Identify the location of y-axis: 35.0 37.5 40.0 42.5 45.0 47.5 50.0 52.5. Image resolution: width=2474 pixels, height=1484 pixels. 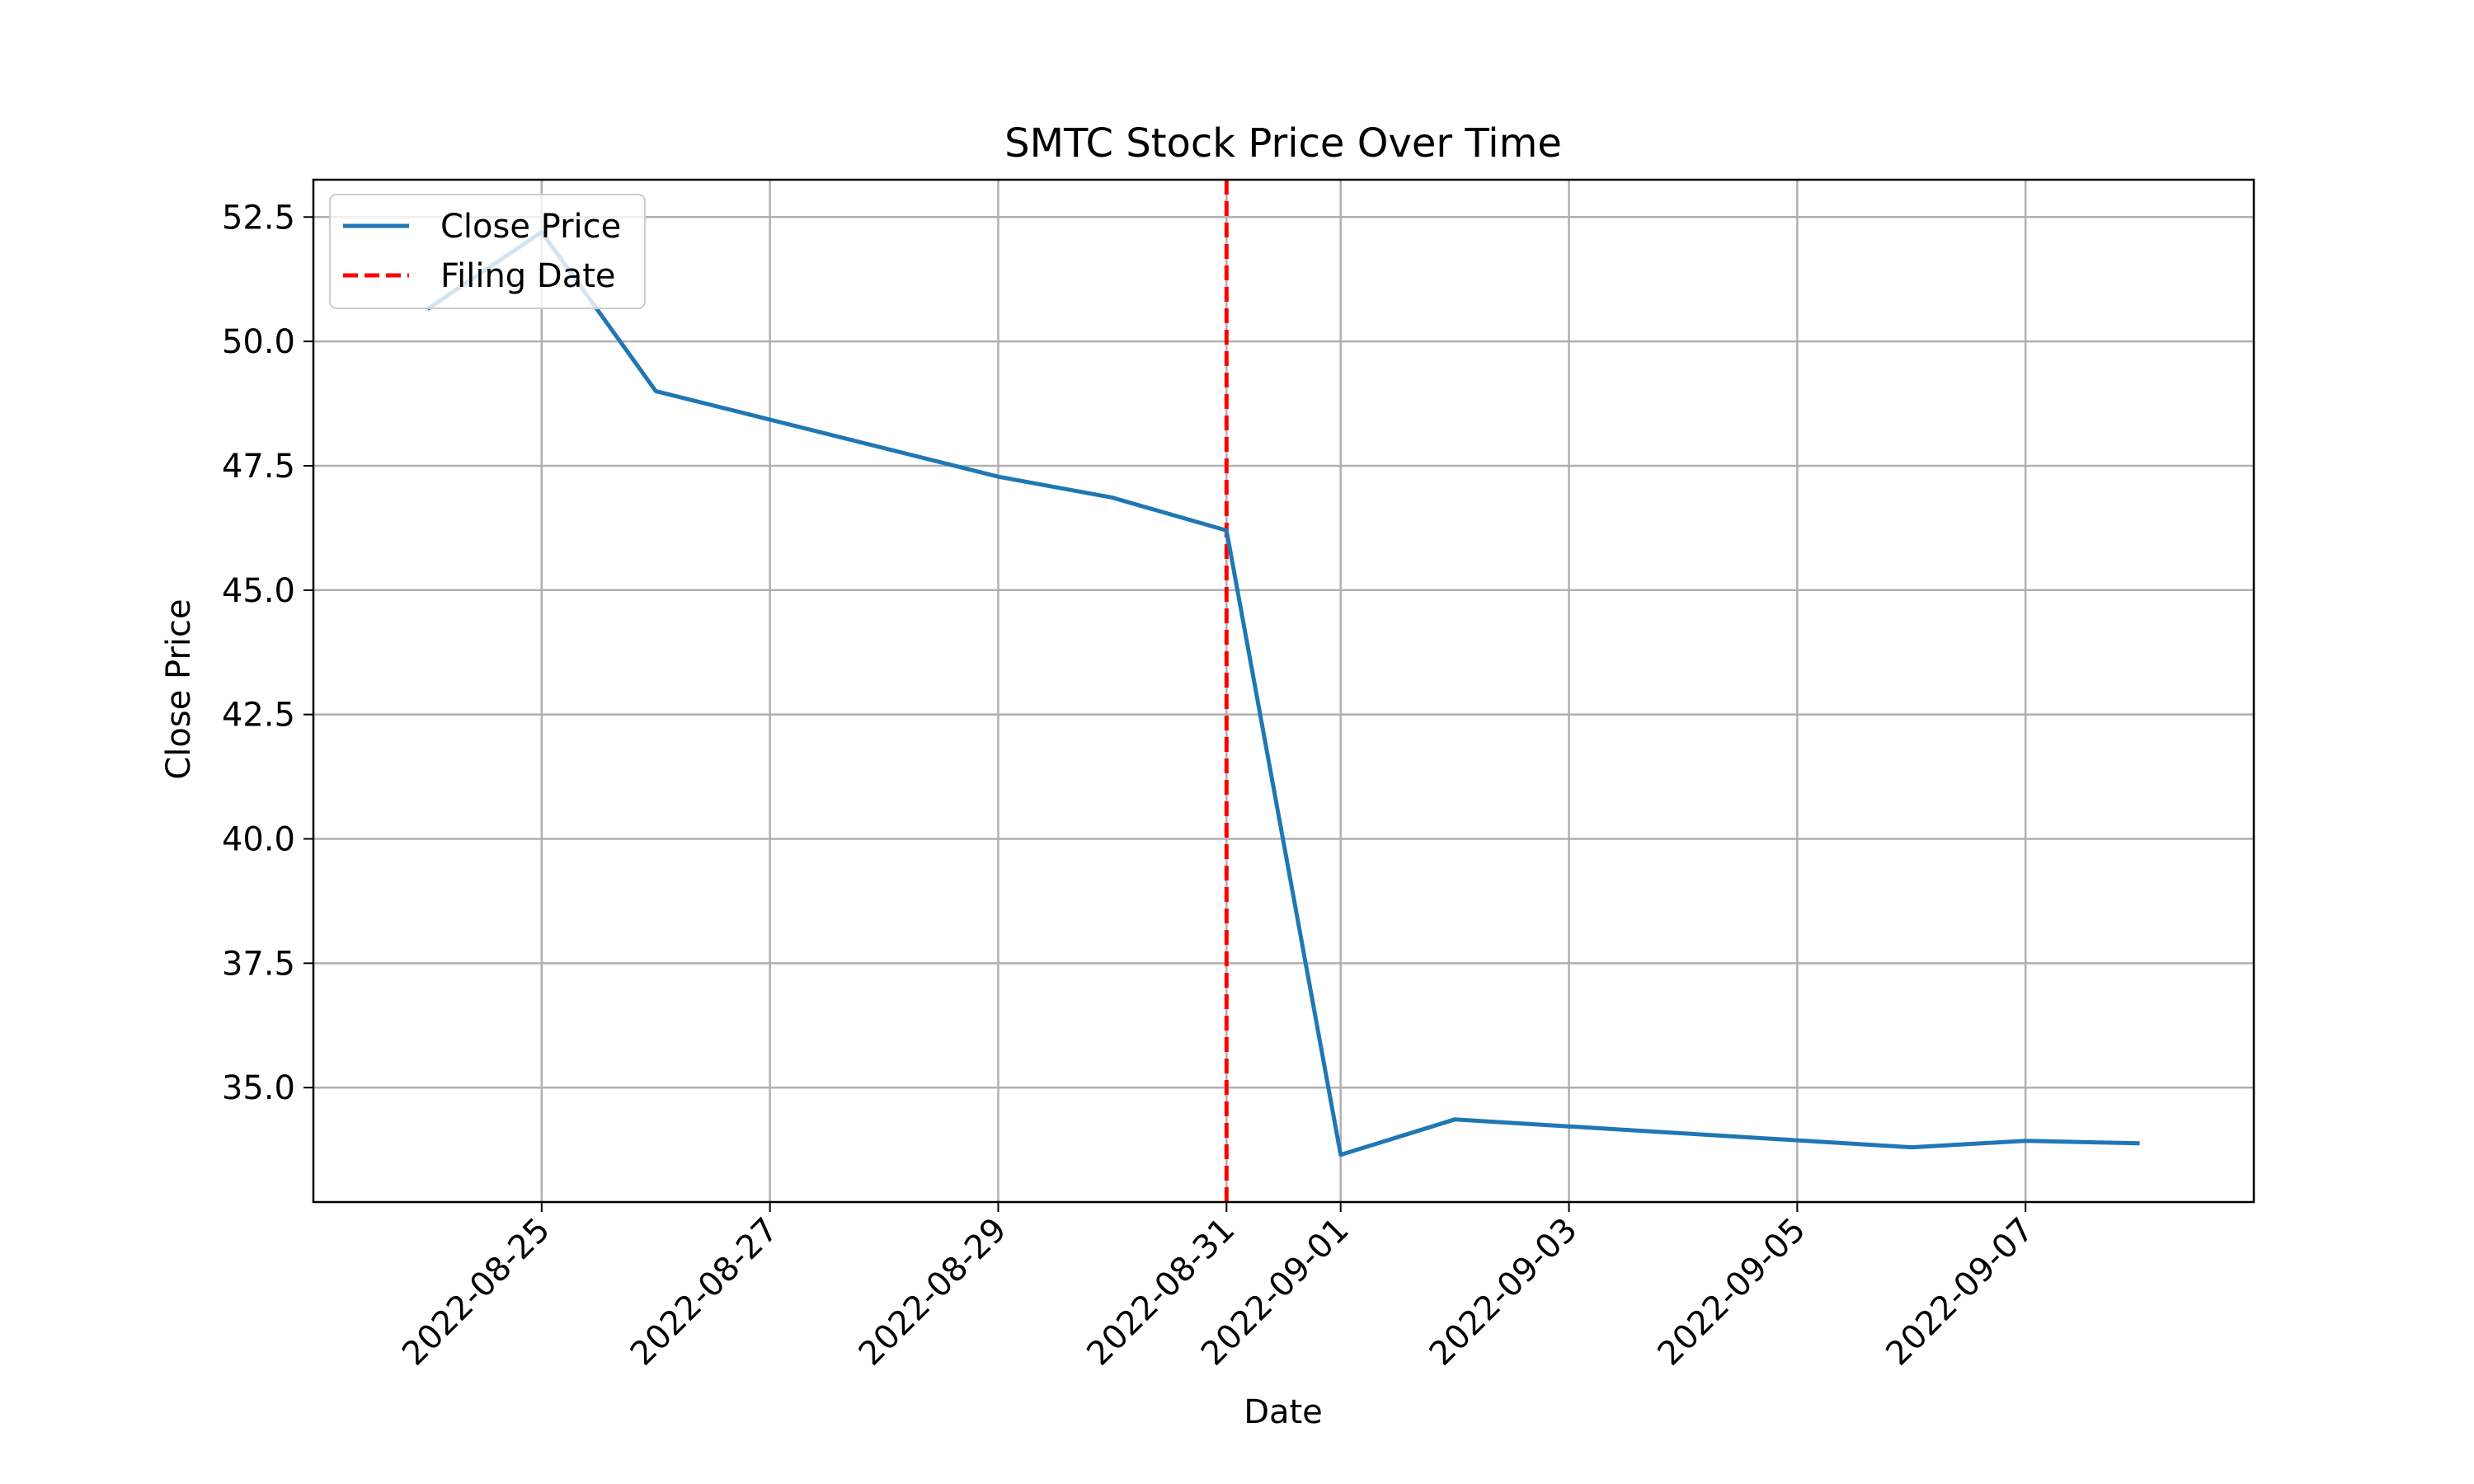
(267, 653).